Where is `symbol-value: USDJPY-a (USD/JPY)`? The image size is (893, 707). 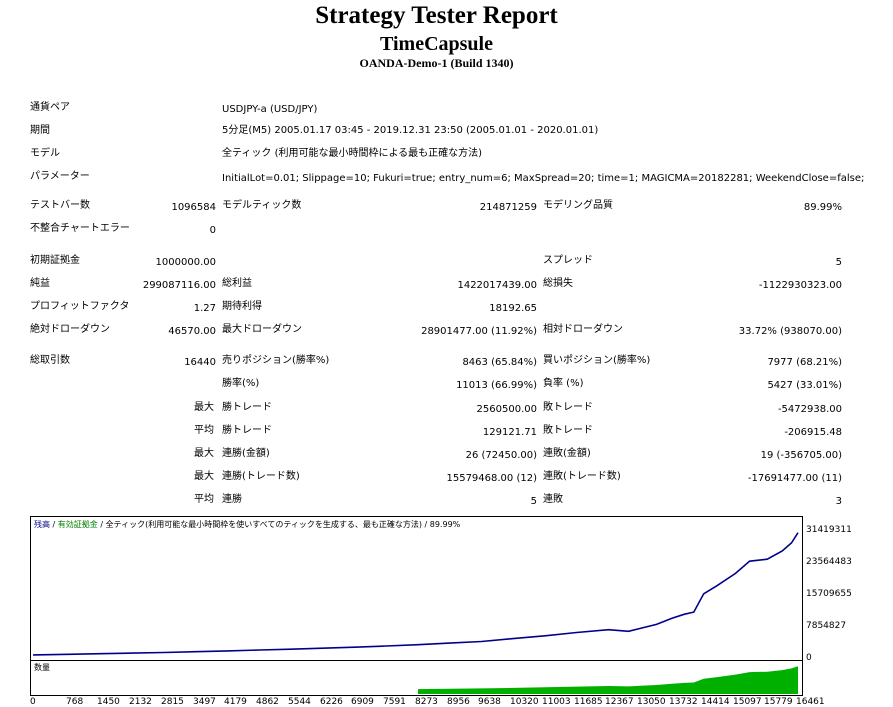
symbol-value: USDJPY-a (USD/JPY) is located at coordinates (270, 109).